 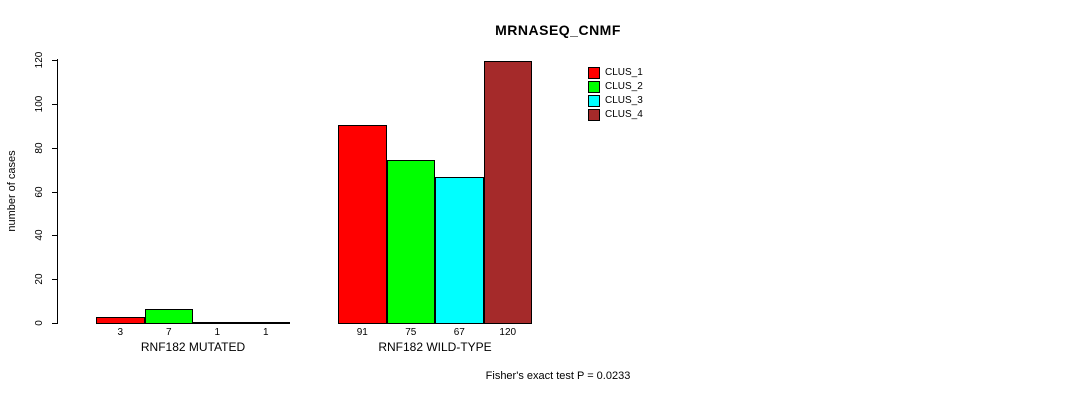 What do you see at coordinates (39, 235) in the screenshot?
I see `y-tick-label: 40` at bounding box center [39, 235].